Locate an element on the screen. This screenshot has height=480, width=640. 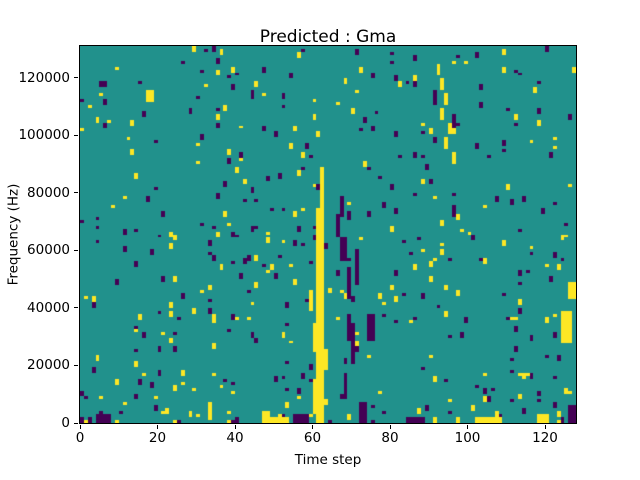
y-tick-label: 40000 is located at coordinates (48, 307).